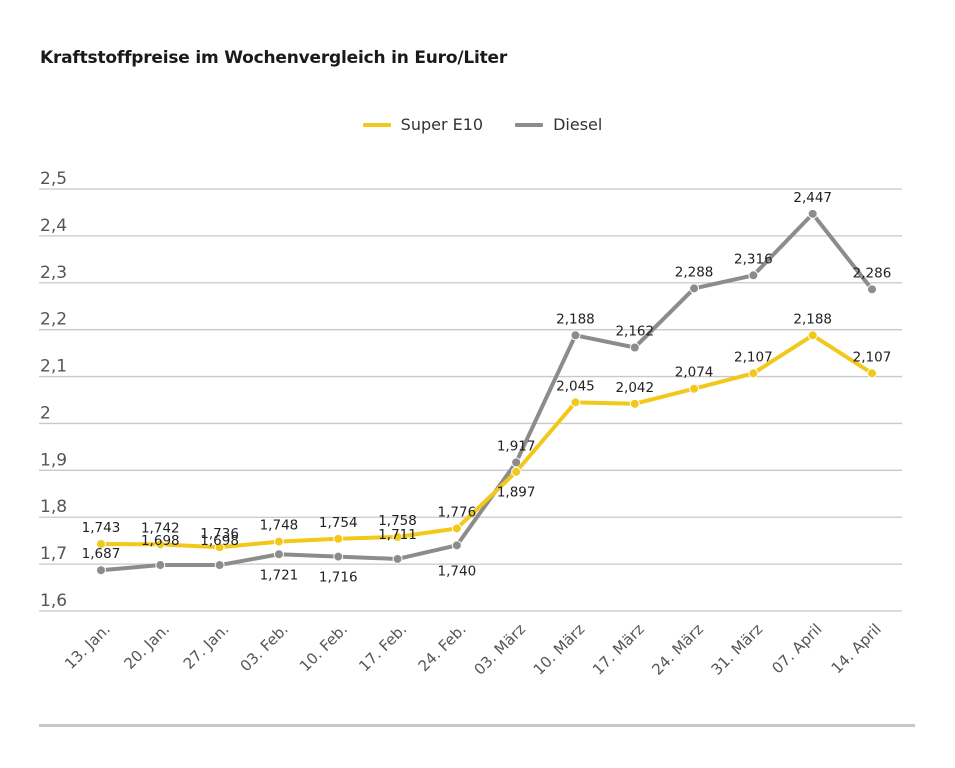 This screenshot has height=768, width=955. What do you see at coordinates (53, 554) in the screenshot?
I see `y-tick-label: 1,7` at bounding box center [53, 554].